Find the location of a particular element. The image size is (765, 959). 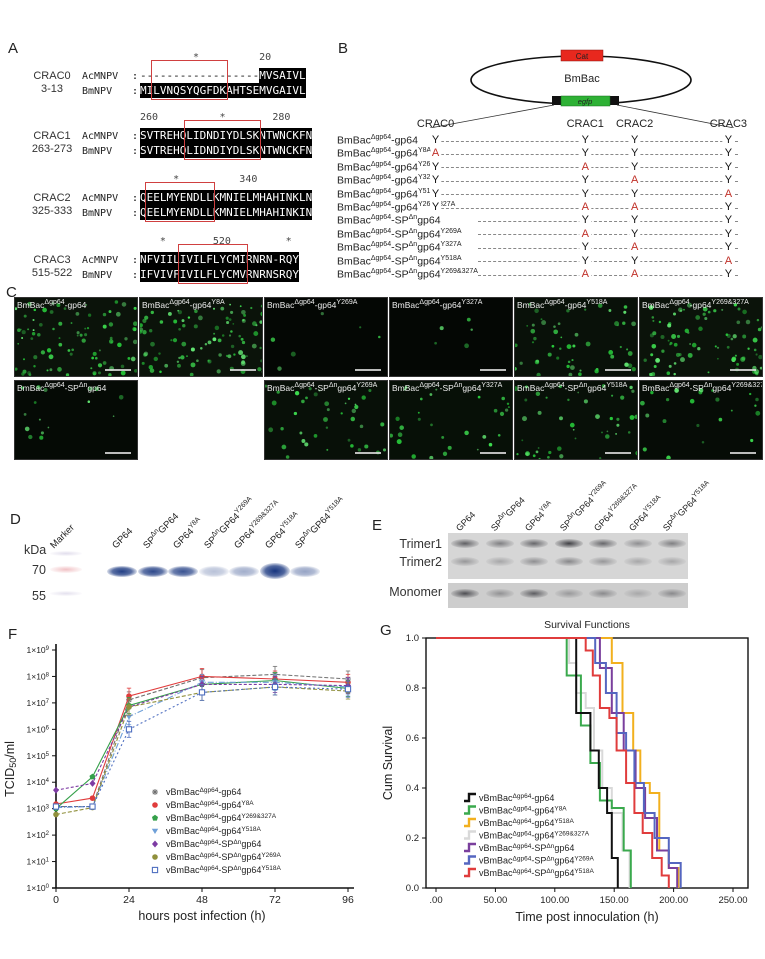

construct-row: BmBacΔgp64-SPΔngp64 Y Y Y is located at coordinates (547, 221).